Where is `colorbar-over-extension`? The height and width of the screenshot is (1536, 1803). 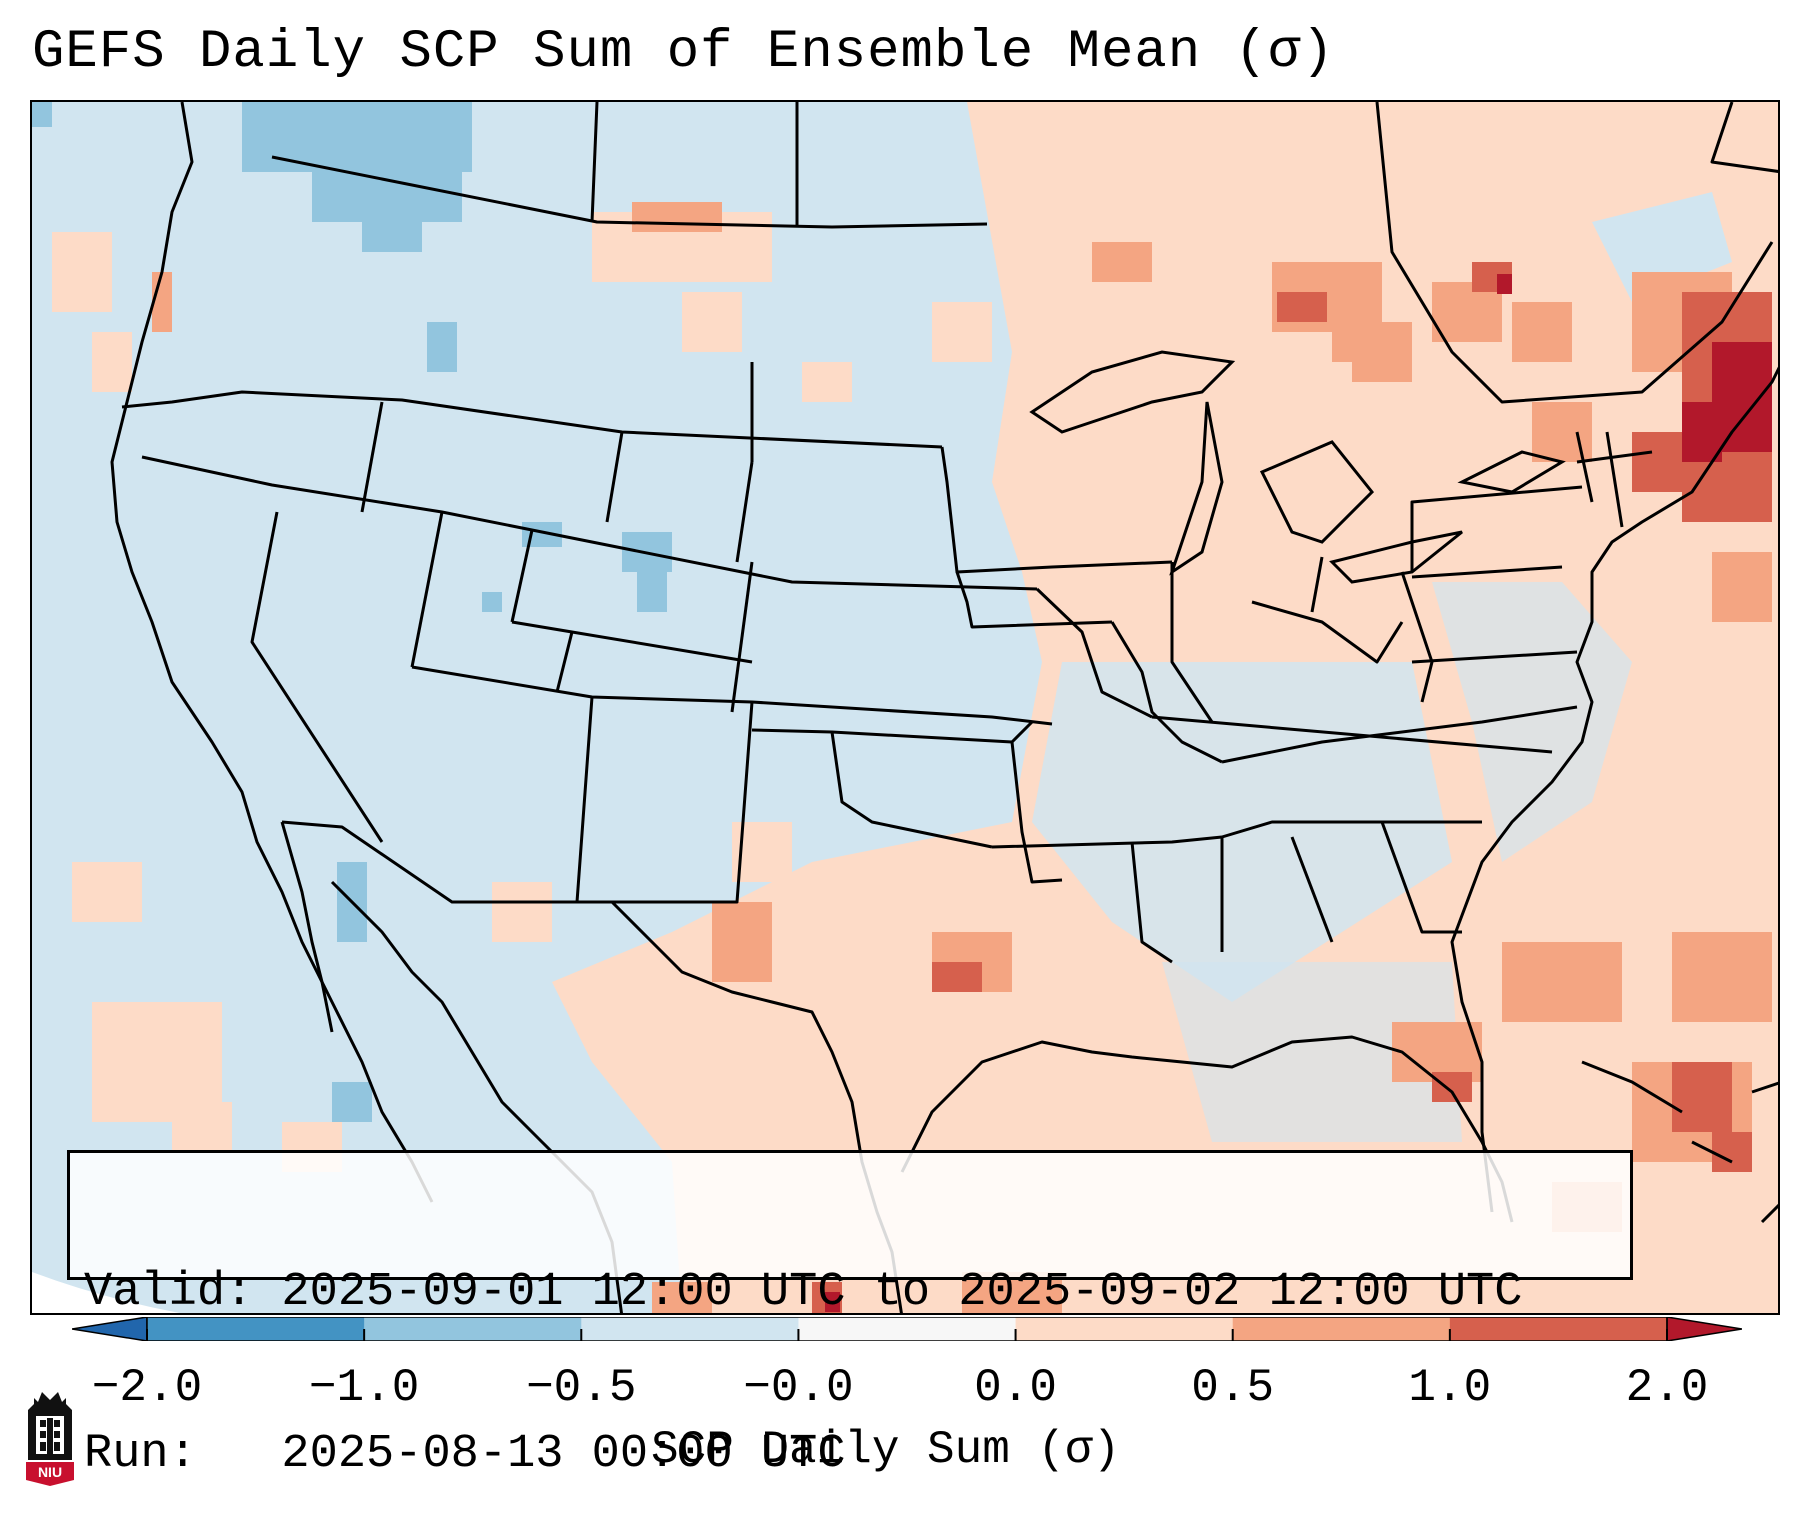
colorbar-over-extension is located at coordinates (1704, 1329).